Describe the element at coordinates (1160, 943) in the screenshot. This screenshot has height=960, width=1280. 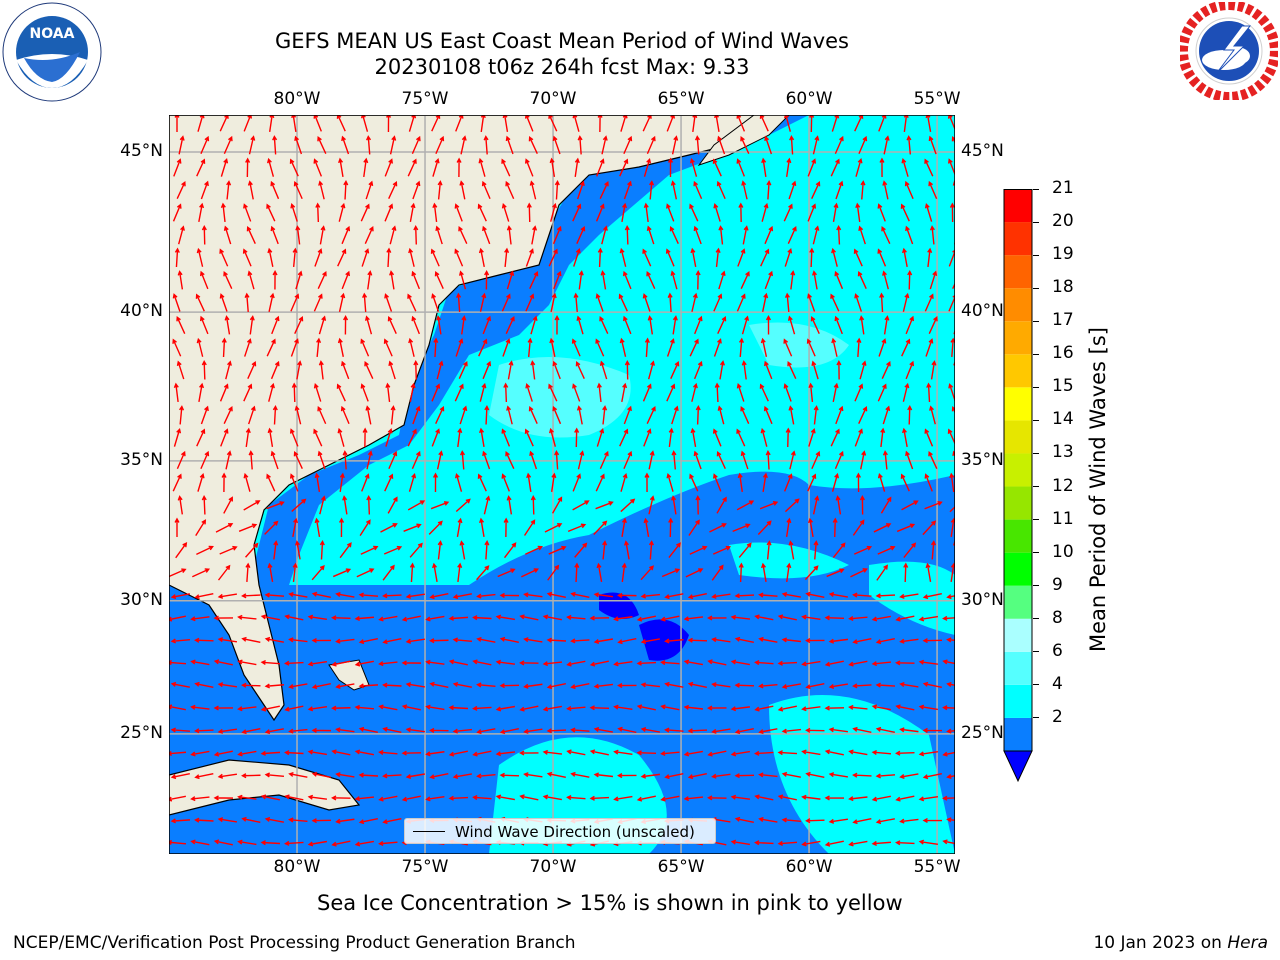
I see `footer-date-text: 10 Jan 2023 on` at that location.